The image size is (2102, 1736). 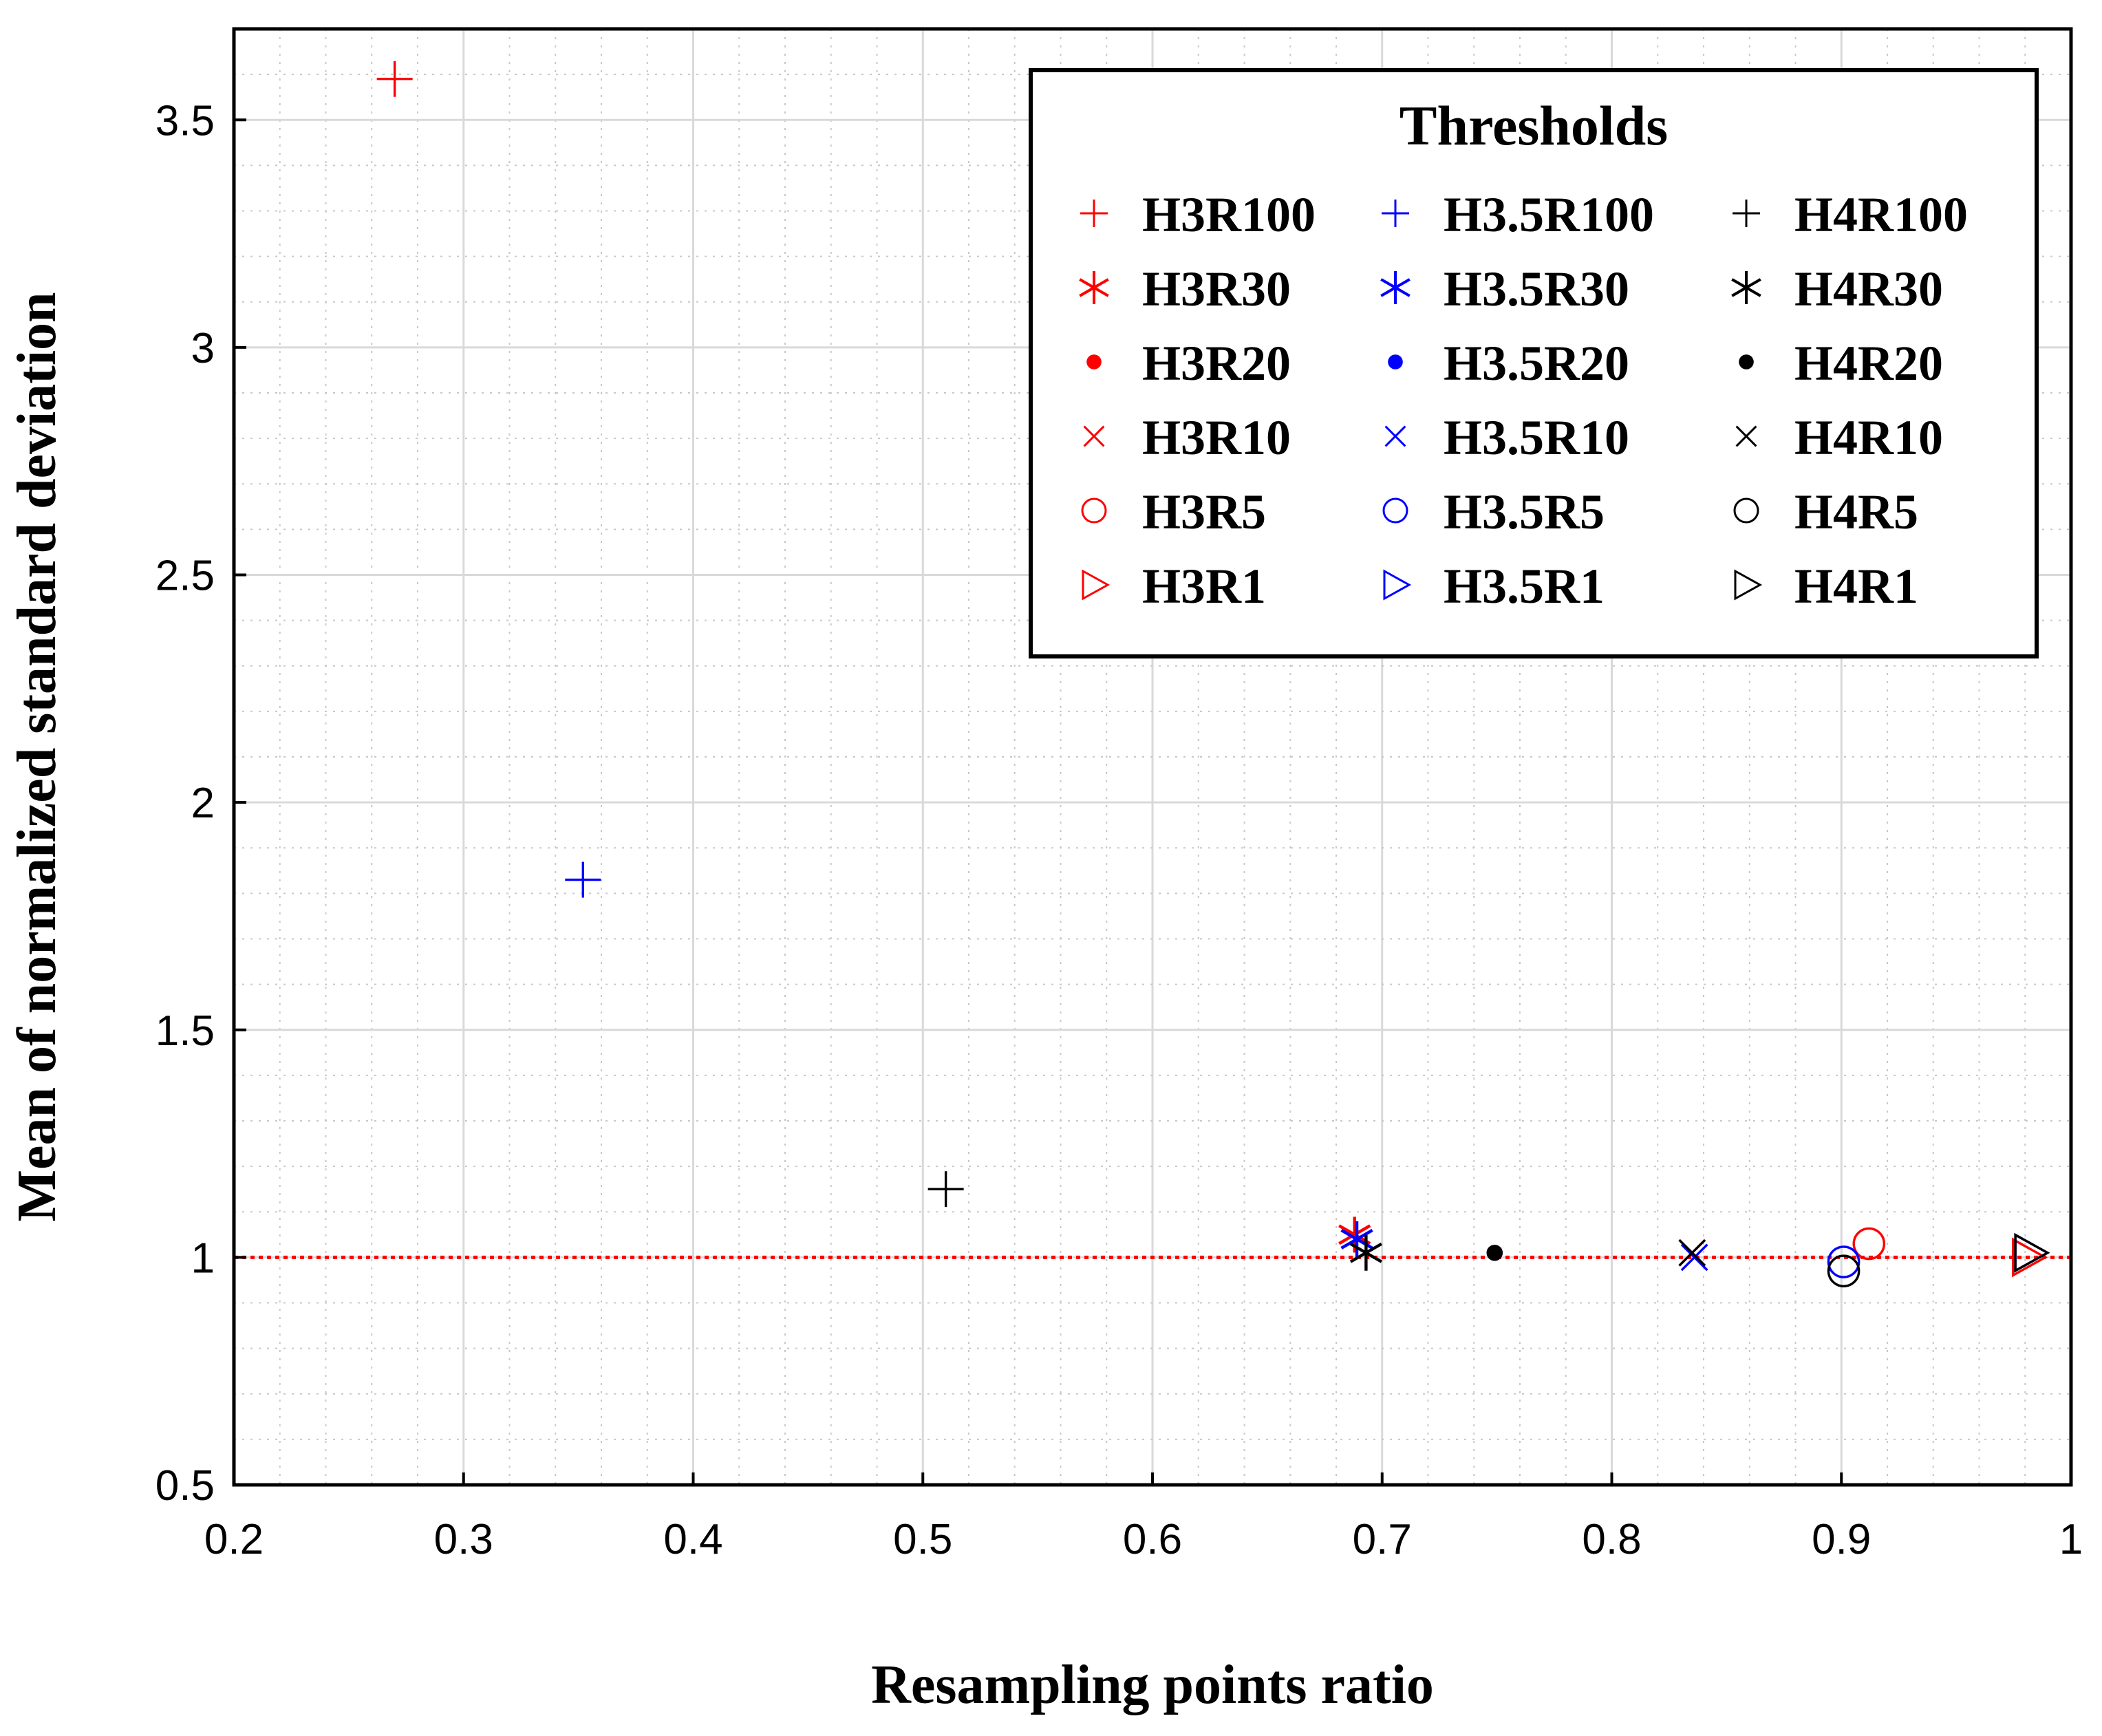 I want to click on legend-marker-H3_5R20, so click(x=1395, y=362).